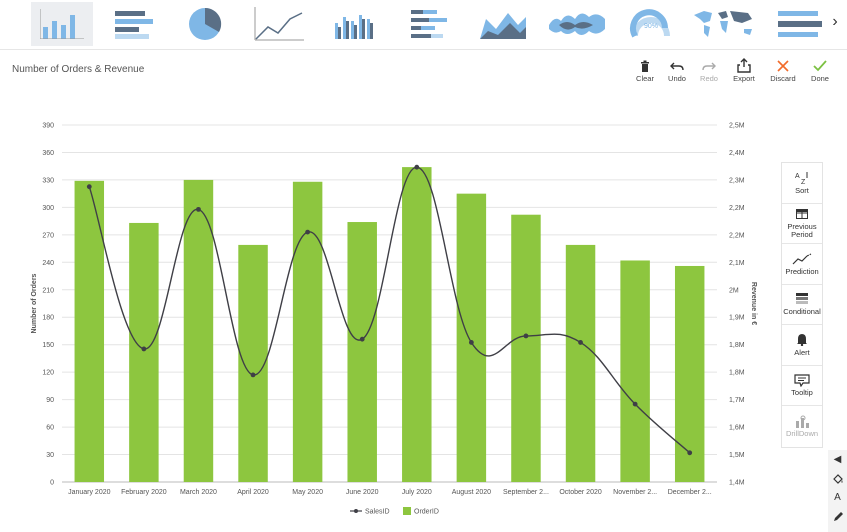  Describe the element at coordinates (471, 492) in the screenshot. I see `x-tick-label: August 2020` at that location.